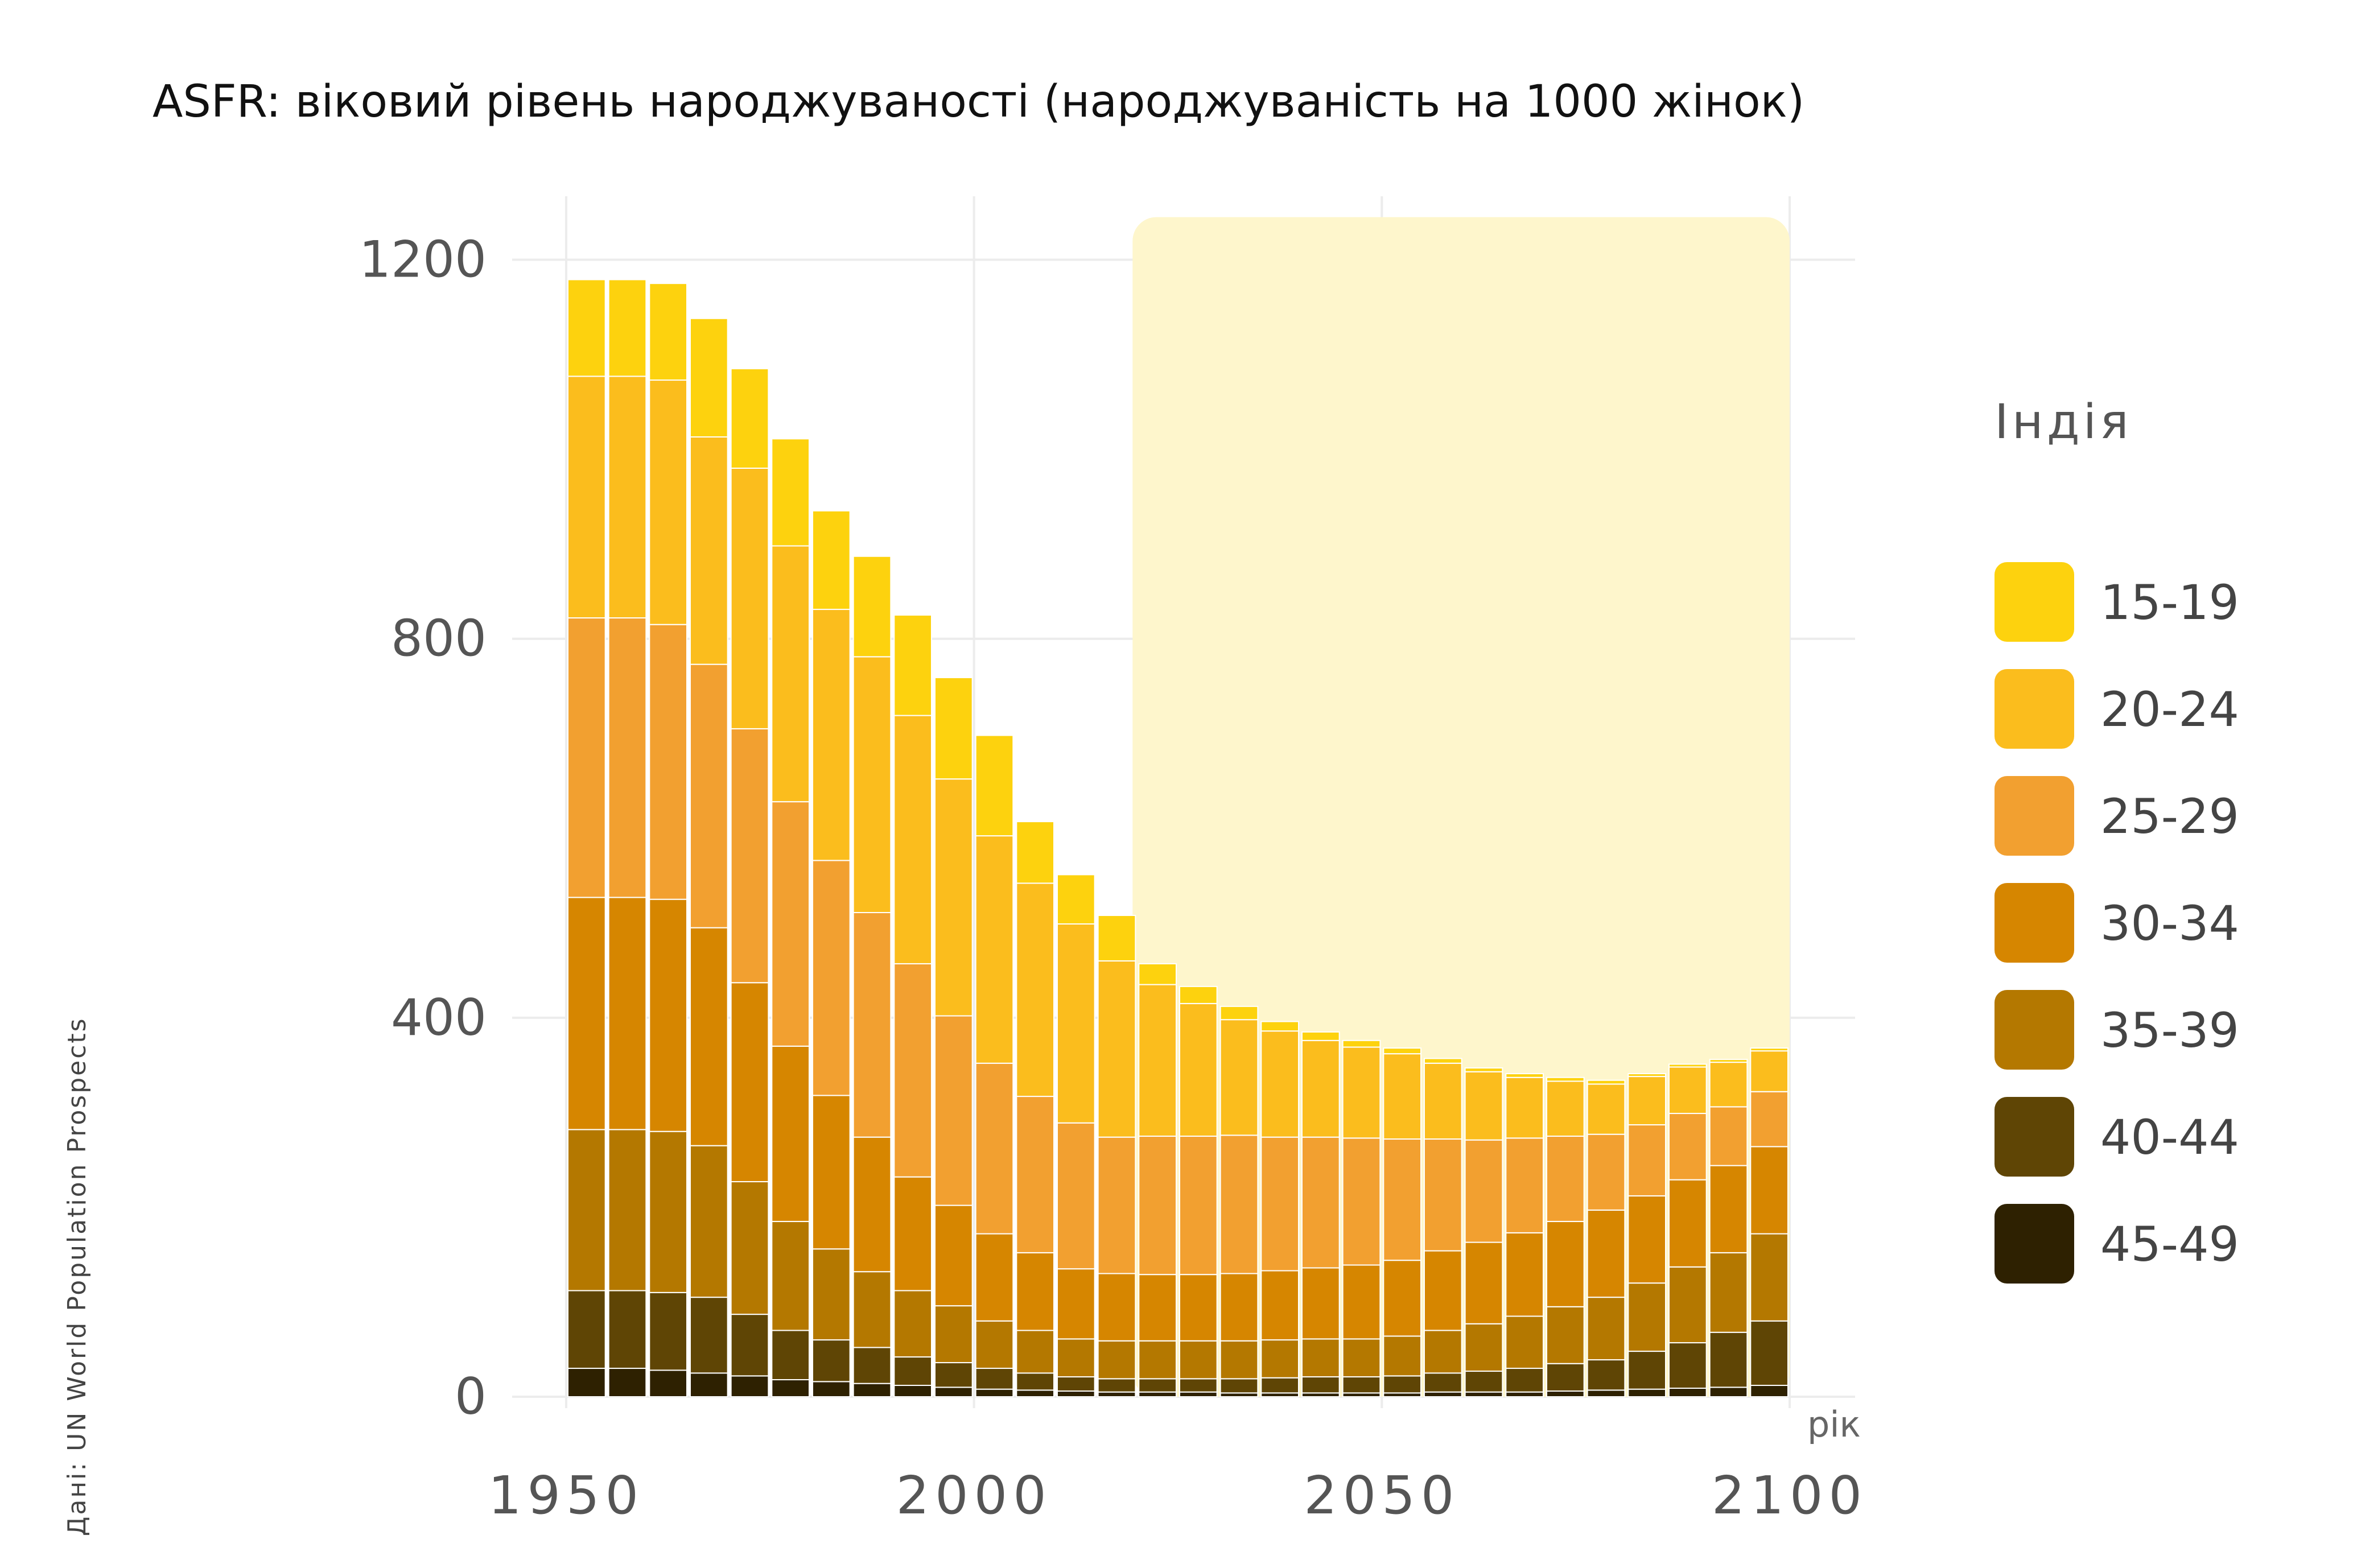 The height and width of the screenshot is (1568, 2353). What do you see at coordinates (2117, 923) in the screenshot?
I see `legend: 15-19 20-24 25-29 30-34 35-39 40-44 45-49` at bounding box center [2117, 923].